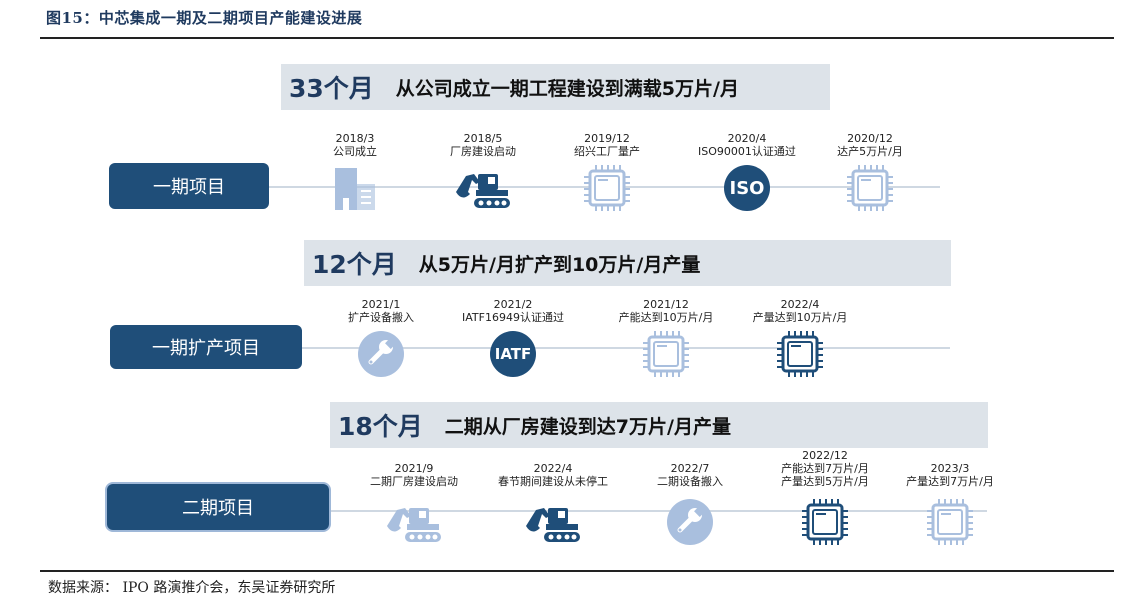  I want to click on event-text: 二期设备搬入, so click(690, 481).